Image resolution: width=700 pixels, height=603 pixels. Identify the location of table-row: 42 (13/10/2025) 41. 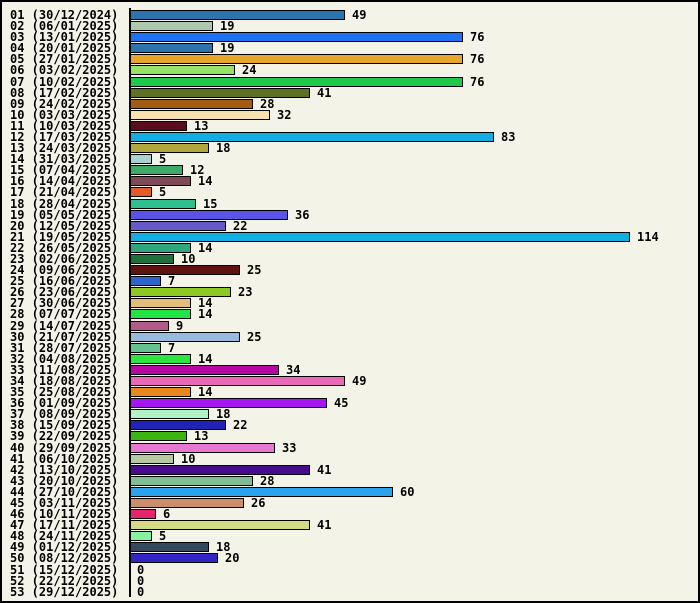
(350, 470).